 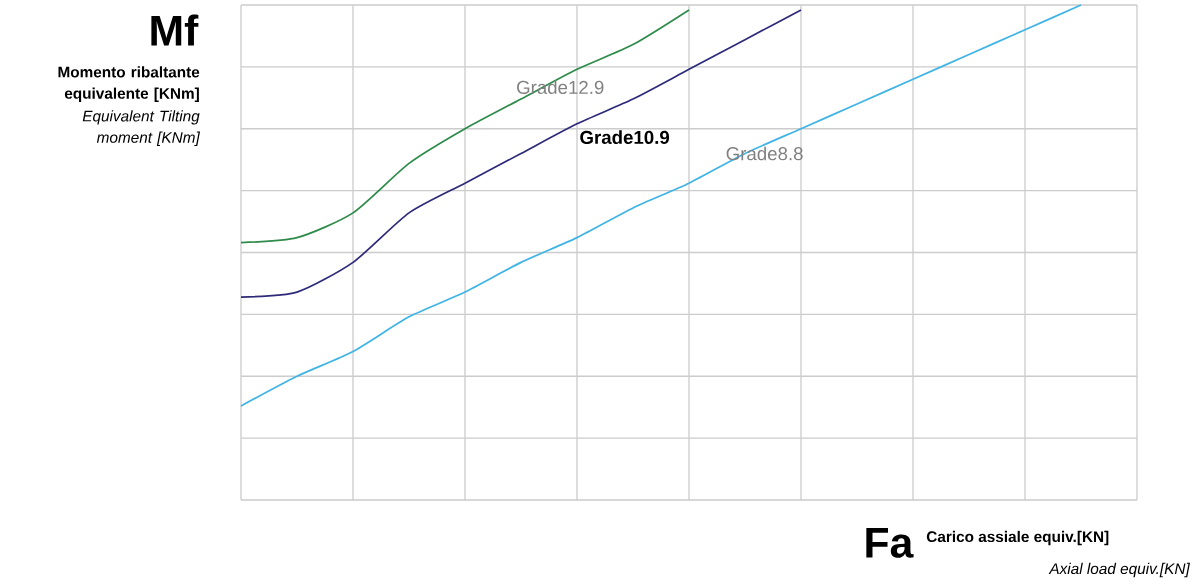 I want to click on text: Momento ribaltante equivalente [KNm], so click(x=129, y=84).